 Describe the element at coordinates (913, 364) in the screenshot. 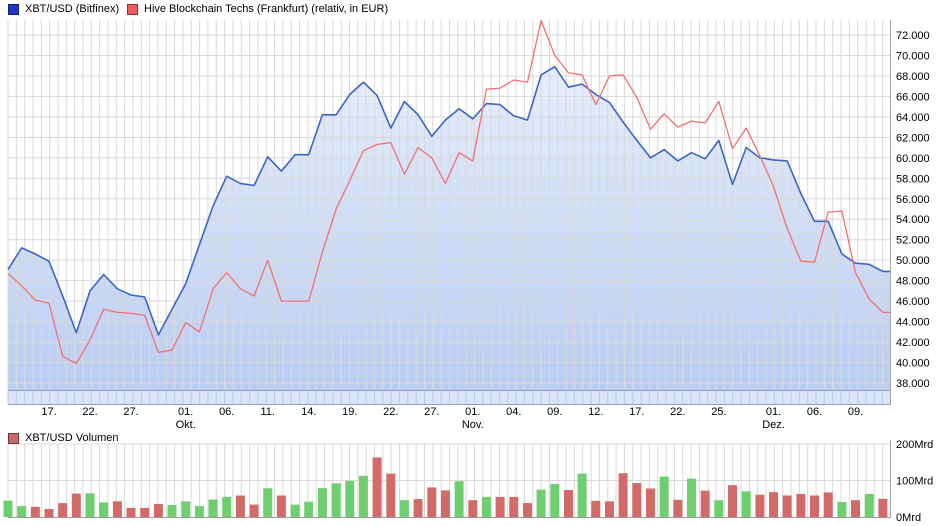

I see `y-axis-label: 40.000` at that location.